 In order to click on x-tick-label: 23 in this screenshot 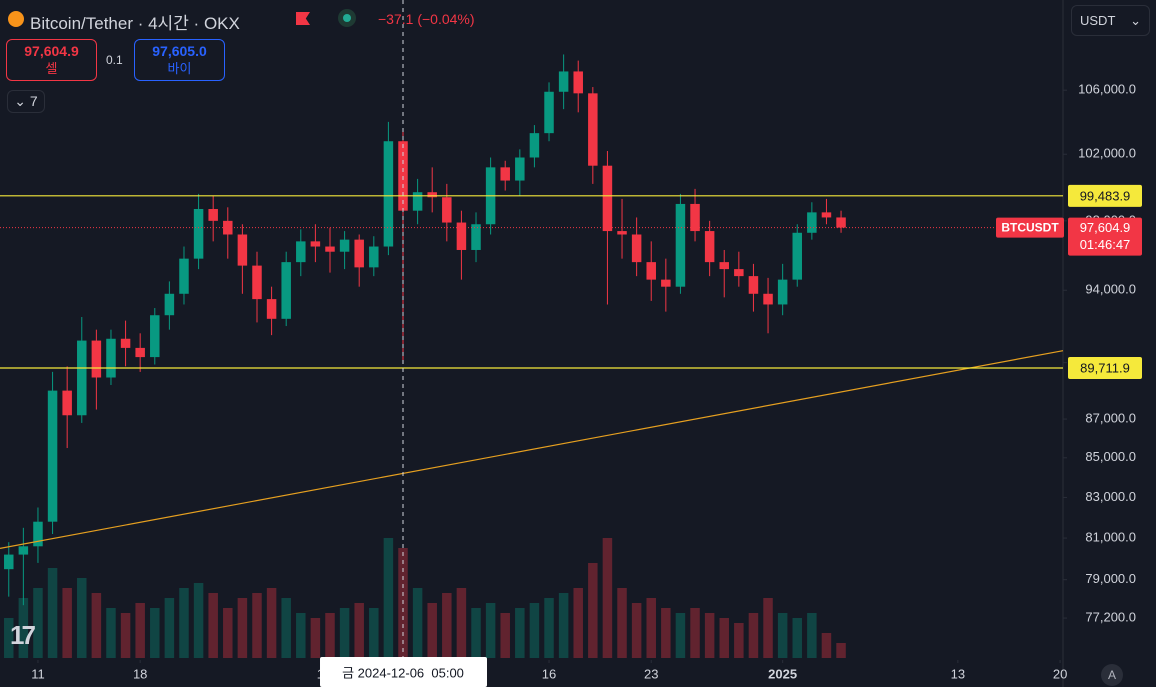, I will do `click(651, 673)`.